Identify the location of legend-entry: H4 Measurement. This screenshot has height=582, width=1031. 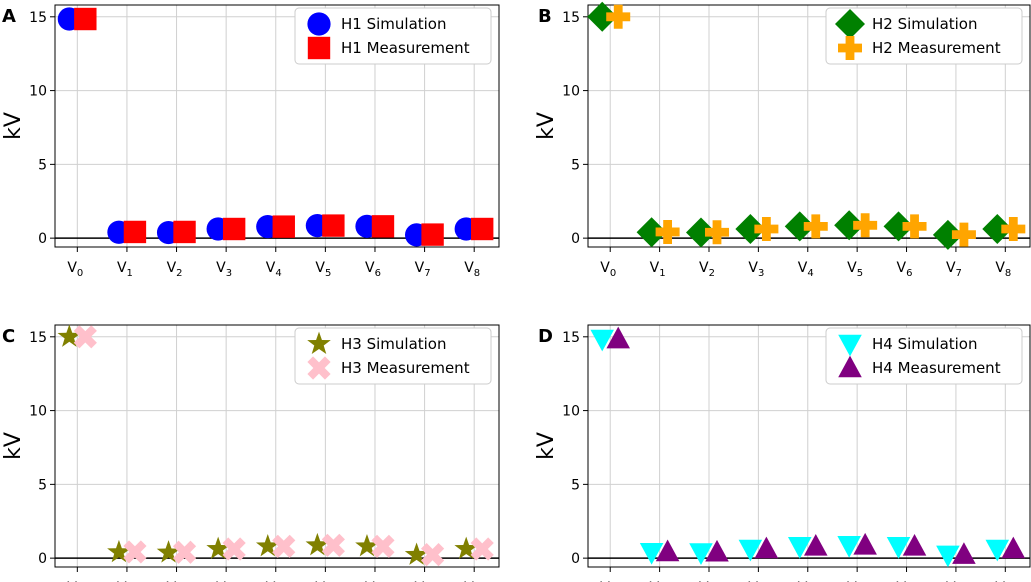
(936, 368).